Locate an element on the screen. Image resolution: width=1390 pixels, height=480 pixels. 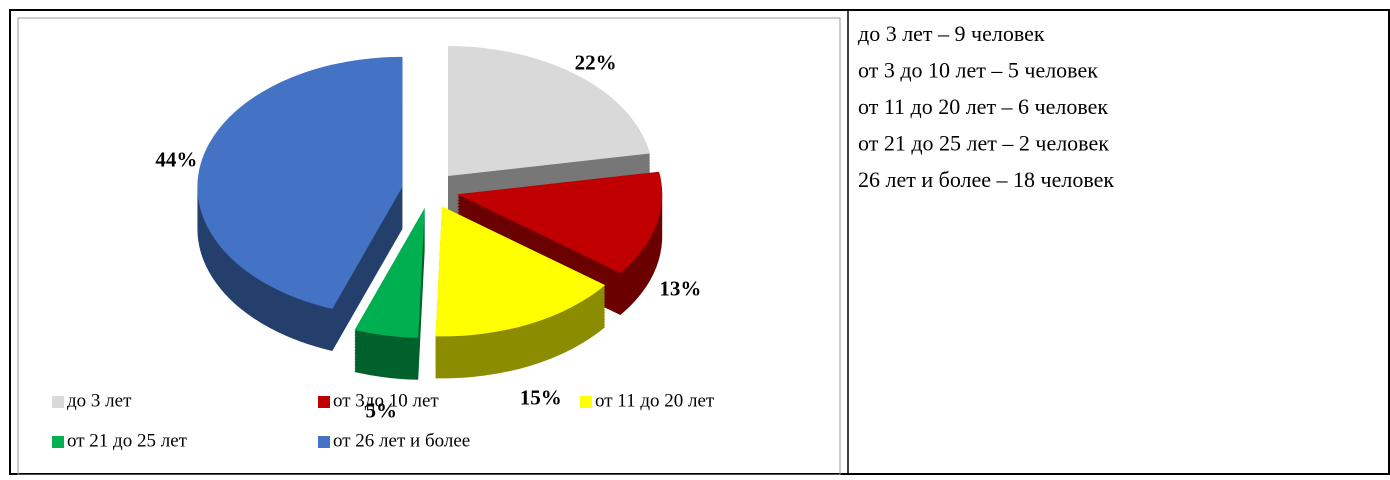
data-label: 22% is located at coordinates (596, 62).